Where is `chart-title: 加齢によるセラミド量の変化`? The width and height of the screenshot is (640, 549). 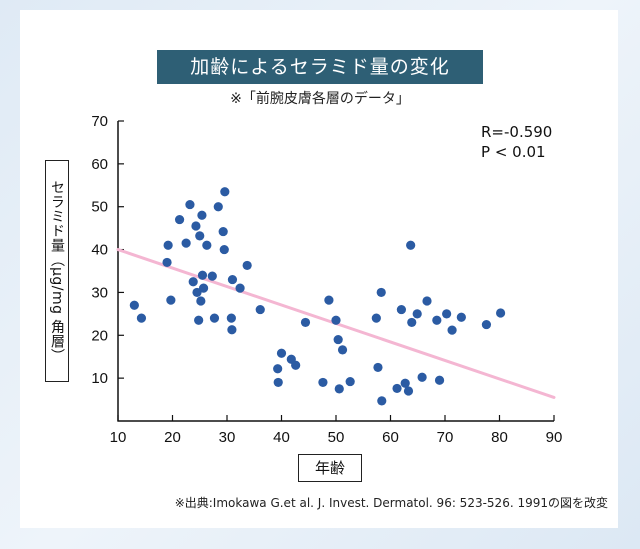 chart-title: 加齢によるセラミド量の変化 is located at coordinates (320, 67).